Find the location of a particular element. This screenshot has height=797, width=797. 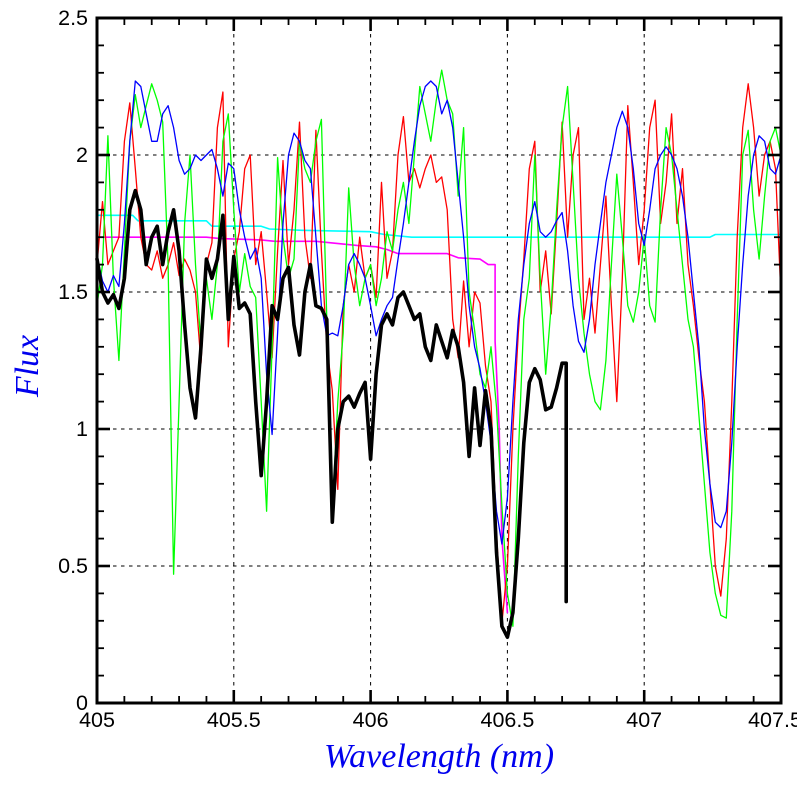

y-tick-label: 1.5 is located at coordinates (73, 292).